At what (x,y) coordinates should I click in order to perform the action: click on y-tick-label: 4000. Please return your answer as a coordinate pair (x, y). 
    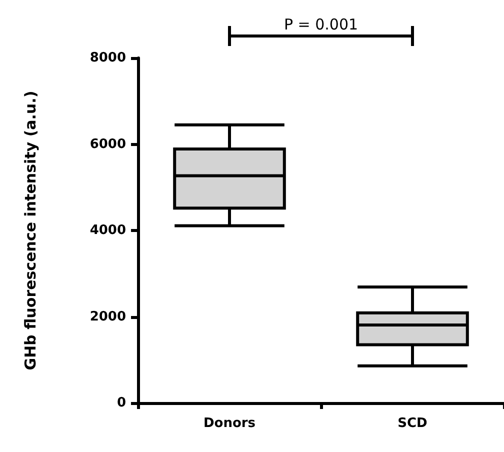
    Looking at the image, I should click on (108, 230).